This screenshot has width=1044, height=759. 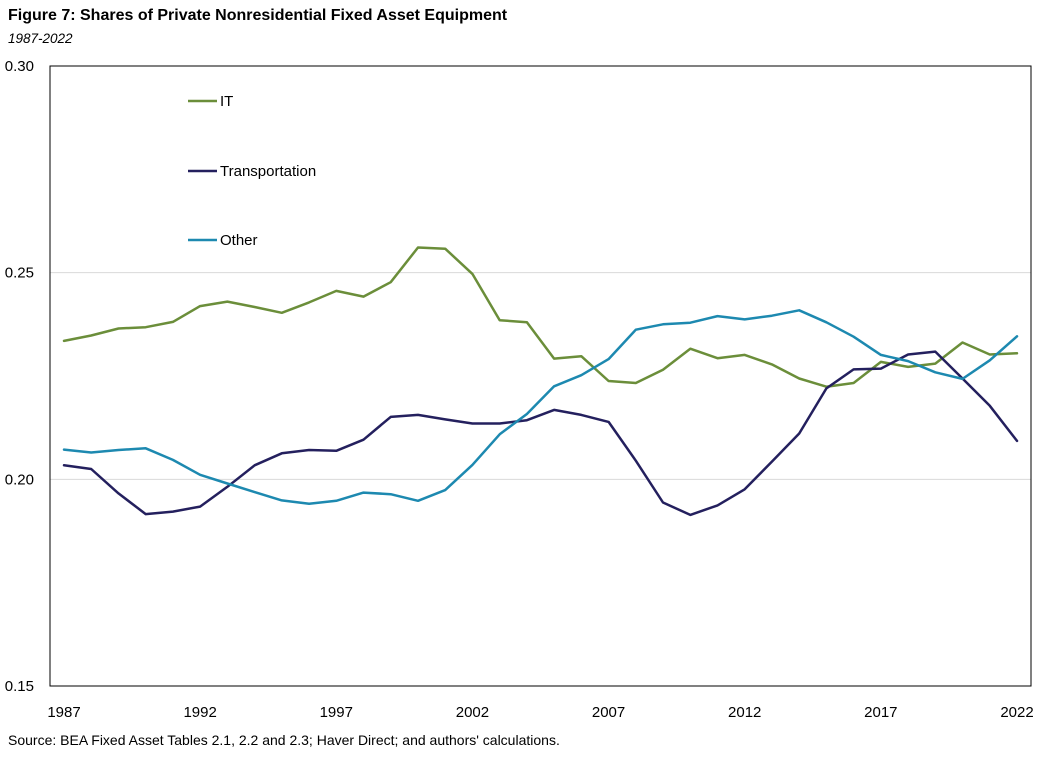 What do you see at coordinates (63, 712) in the screenshot?
I see `x-tick-label: 1987` at bounding box center [63, 712].